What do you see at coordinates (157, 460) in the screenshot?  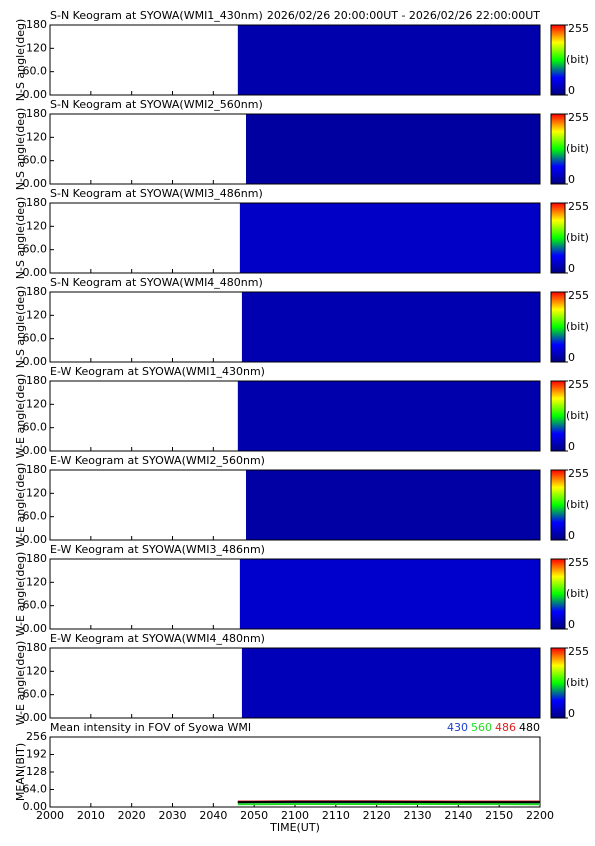 I see `panel-title: E-W Keogram at SYOWA(WMI2_560nm)` at bounding box center [157, 460].